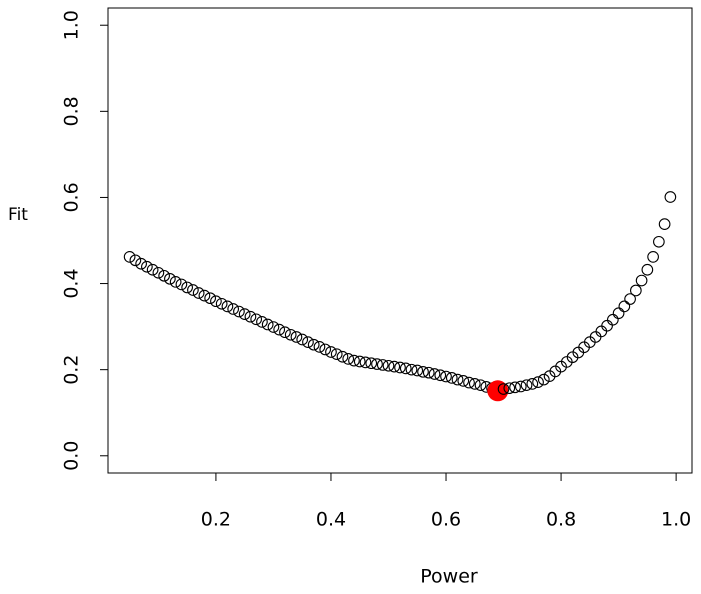 This screenshot has width=701, height=594. What do you see at coordinates (446, 520) in the screenshot?
I see `x-tick-label: 0.6` at bounding box center [446, 520].